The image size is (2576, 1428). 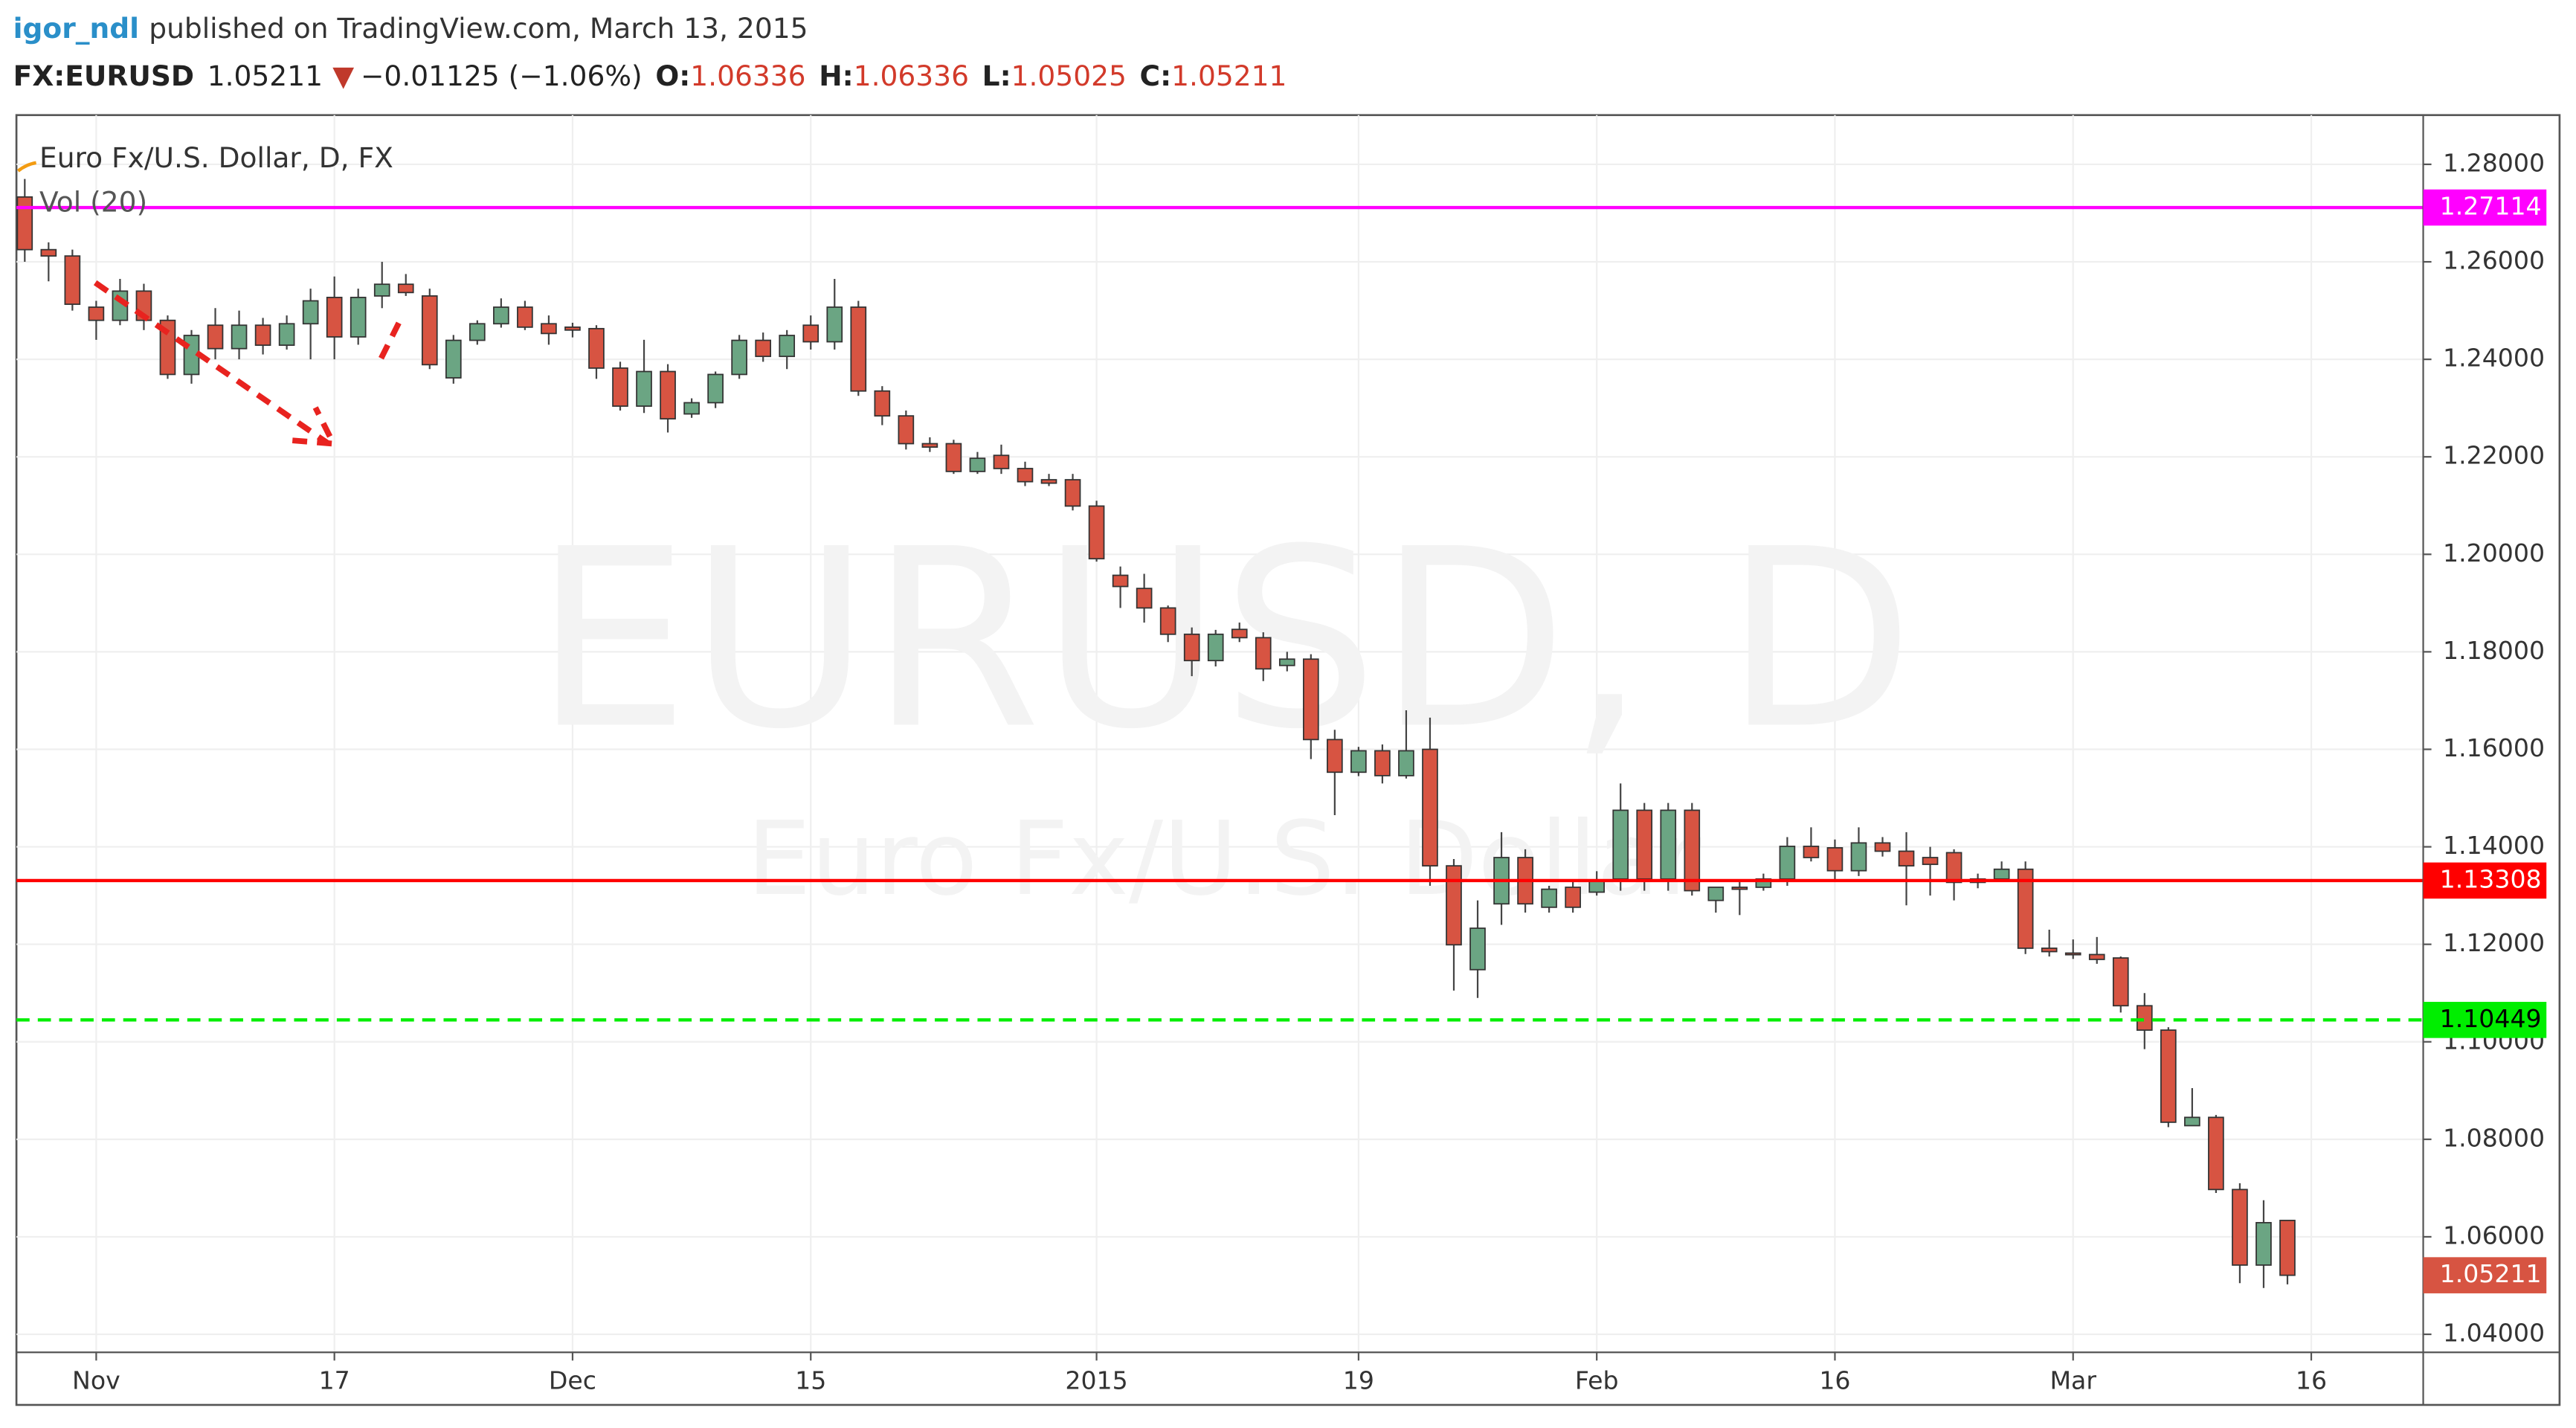 I want to click on y-tick-label: 1.04000, so click(x=2494, y=1333).